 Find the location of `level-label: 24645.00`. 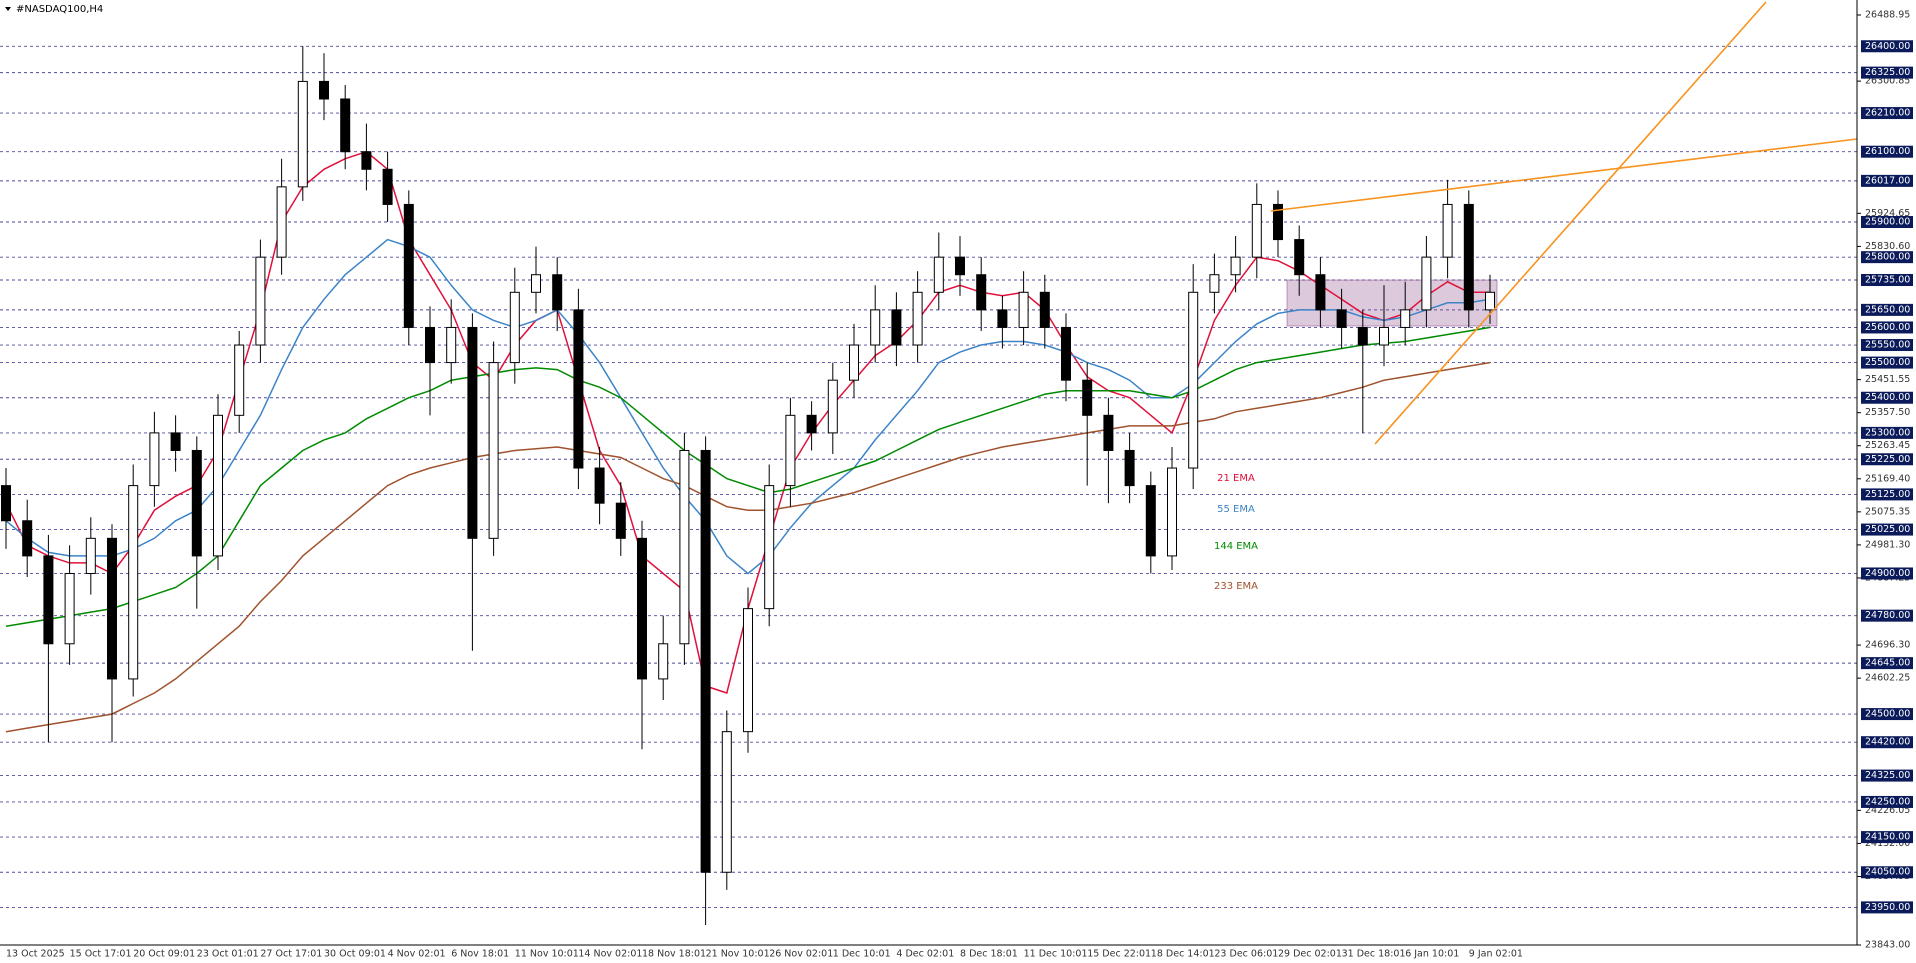

level-label: 24645.00 is located at coordinates (1887, 663).